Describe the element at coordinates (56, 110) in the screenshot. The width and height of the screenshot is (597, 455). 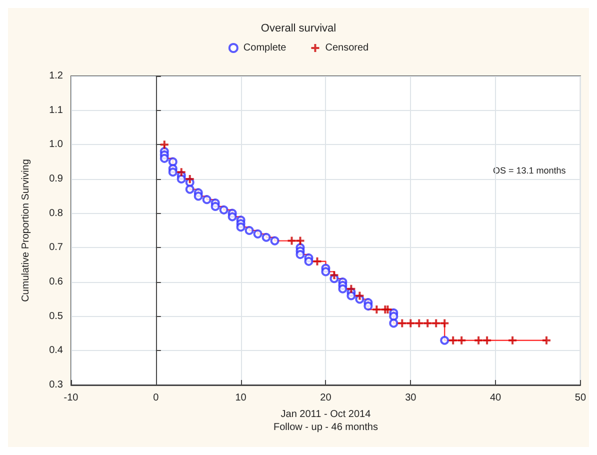
I see `y-tick-label: 1.1` at that location.